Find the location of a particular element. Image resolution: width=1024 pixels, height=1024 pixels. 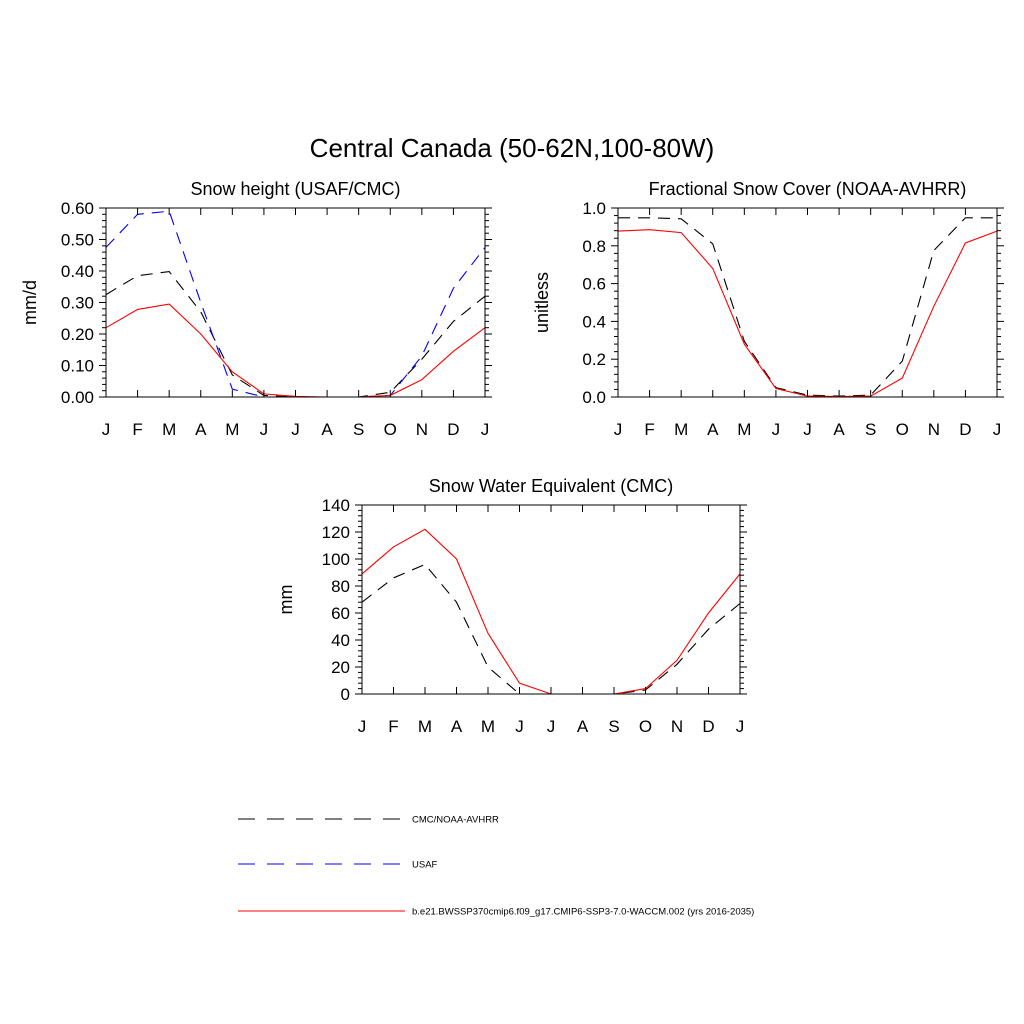

y-tick-label: 0.10 is located at coordinates (77, 366).